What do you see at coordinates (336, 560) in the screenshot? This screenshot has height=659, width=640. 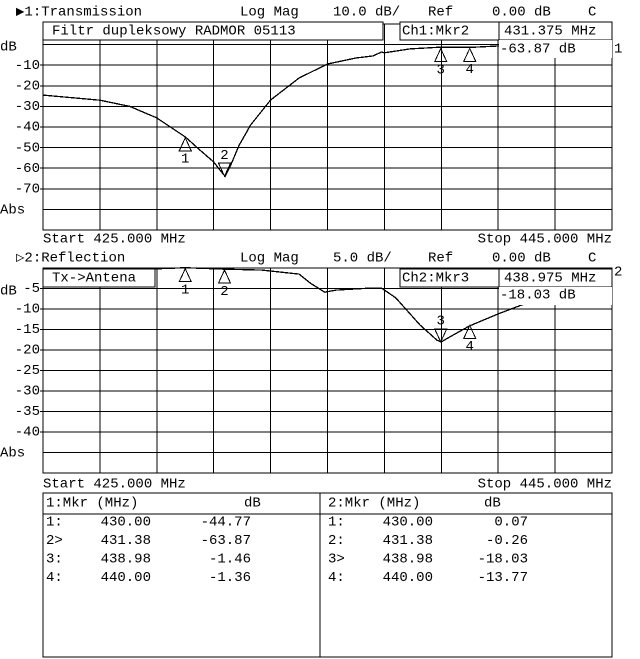 I see `table-cell: 3>` at bounding box center [336, 560].